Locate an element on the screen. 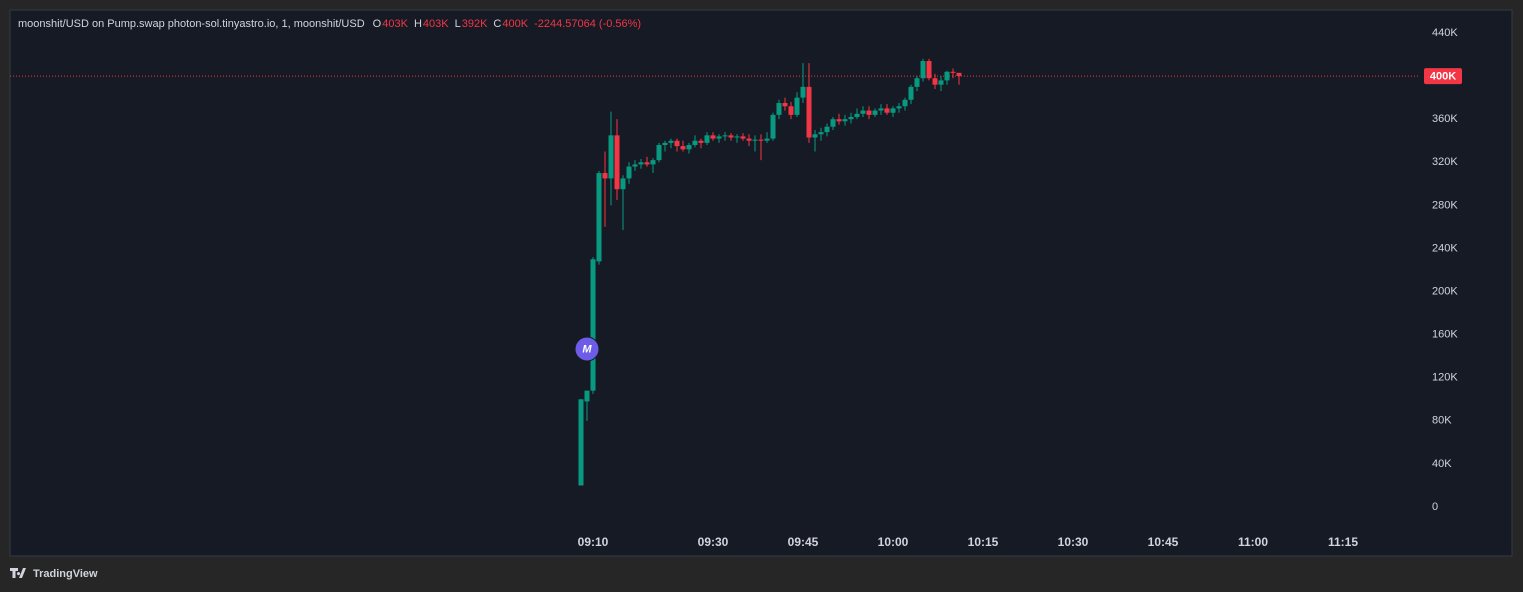  event-marker is located at coordinates (587, 349).